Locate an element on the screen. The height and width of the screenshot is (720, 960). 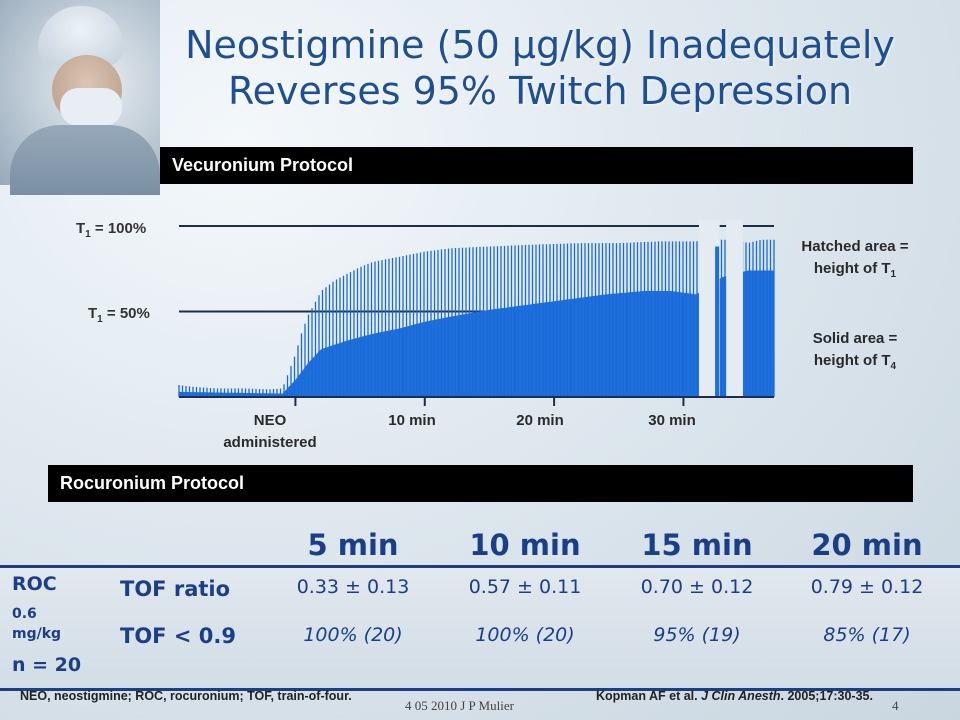
group-label-roc: ROC is located at coordinates (34, 584).